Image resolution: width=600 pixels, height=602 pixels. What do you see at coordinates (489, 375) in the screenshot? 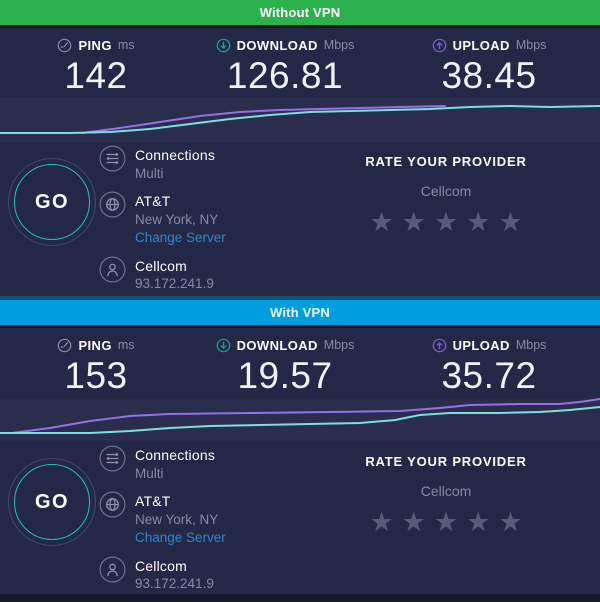
I see `upload-value: 35.72` at bounding box center [489, 375].